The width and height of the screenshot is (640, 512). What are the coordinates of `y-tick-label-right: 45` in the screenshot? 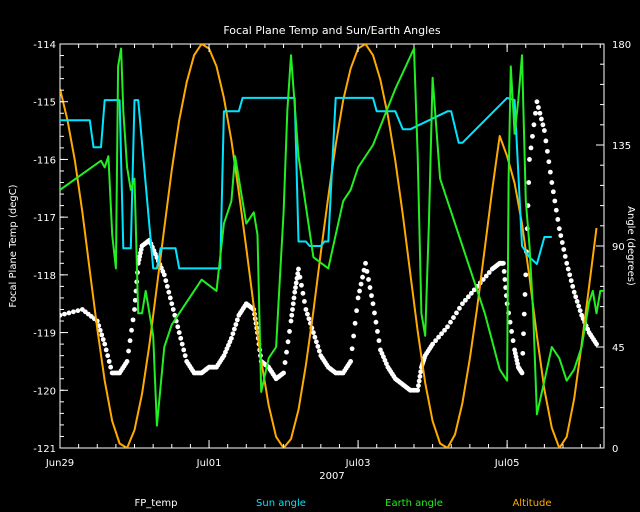 It's located at (618, 348).